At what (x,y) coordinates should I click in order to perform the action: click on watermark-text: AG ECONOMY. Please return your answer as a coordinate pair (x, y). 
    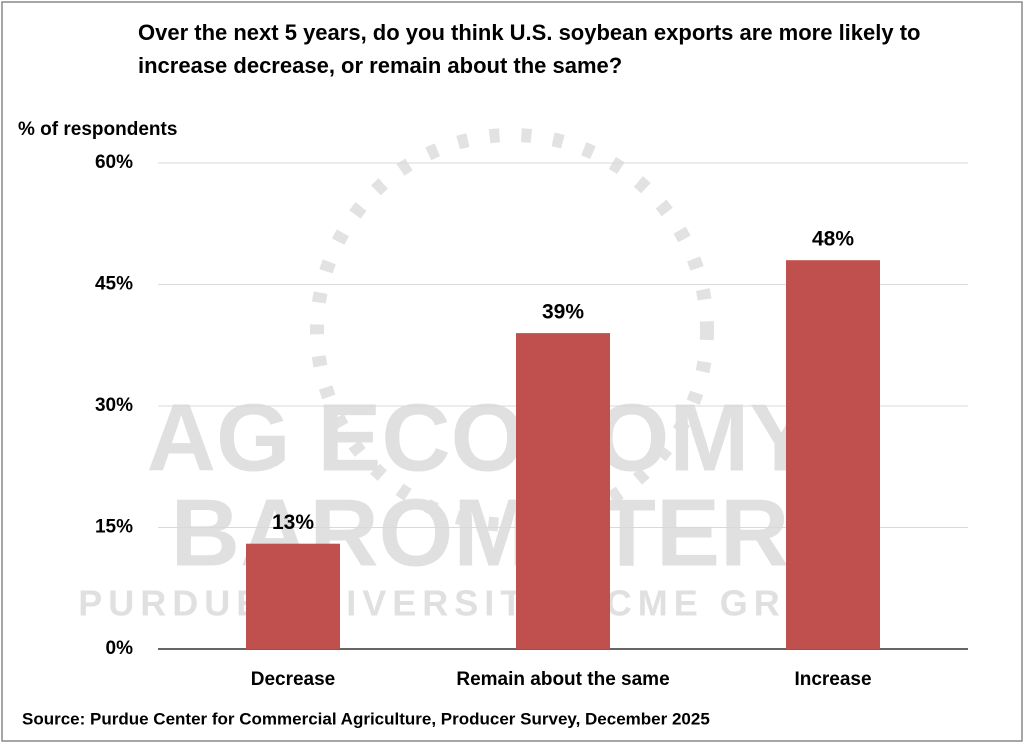
    Looking at the image, I should click on (480, 437).